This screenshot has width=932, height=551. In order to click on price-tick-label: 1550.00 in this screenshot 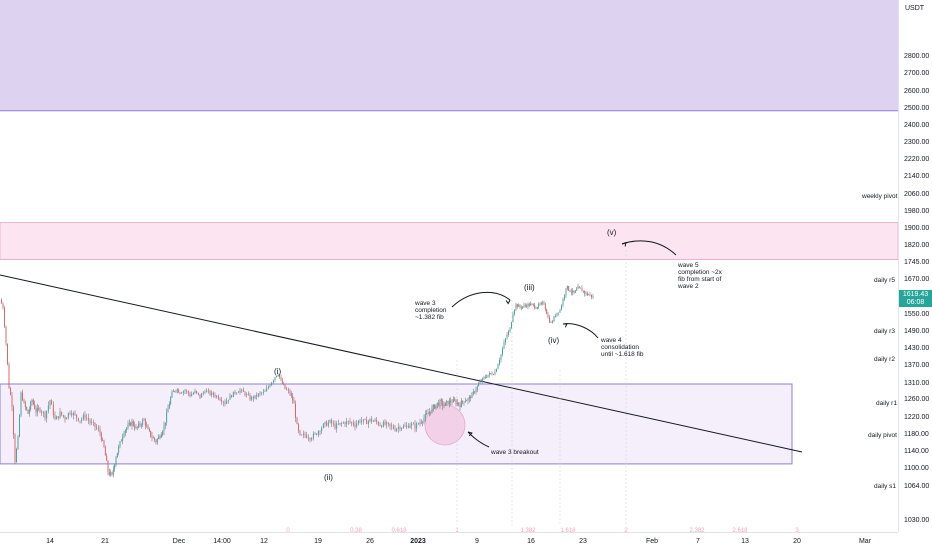, I will do `click(917, 314)`.